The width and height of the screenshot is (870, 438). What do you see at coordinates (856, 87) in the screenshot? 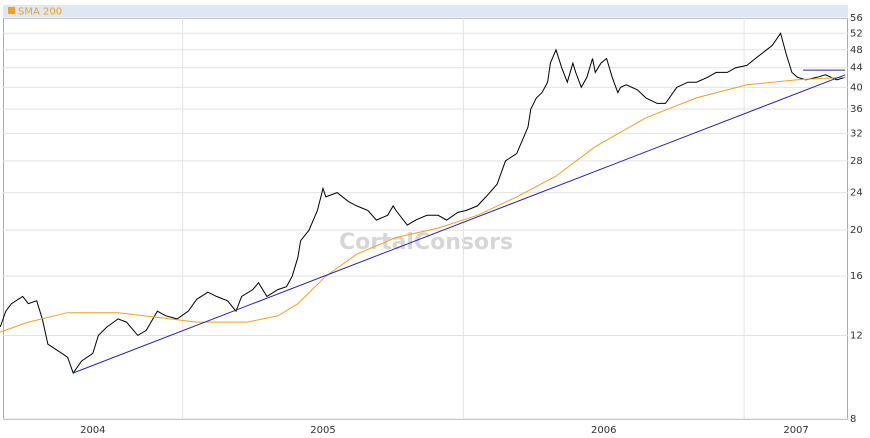
I see `y-tick-label: 40` at bounding box center [856, 87].